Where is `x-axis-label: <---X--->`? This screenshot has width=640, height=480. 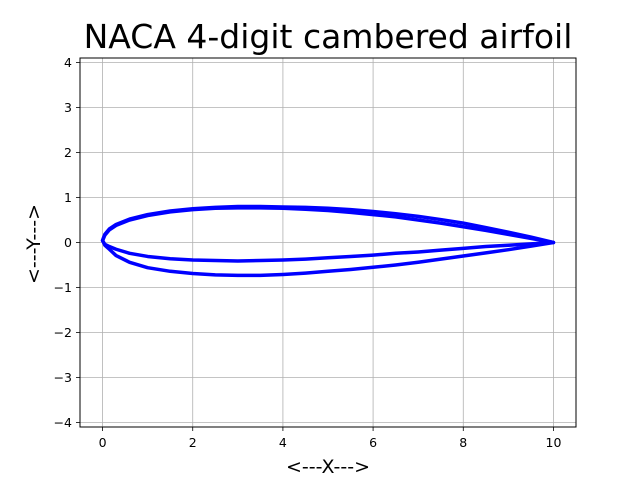
x-axis-label: <---X---> is located at coordinates (328, 467).